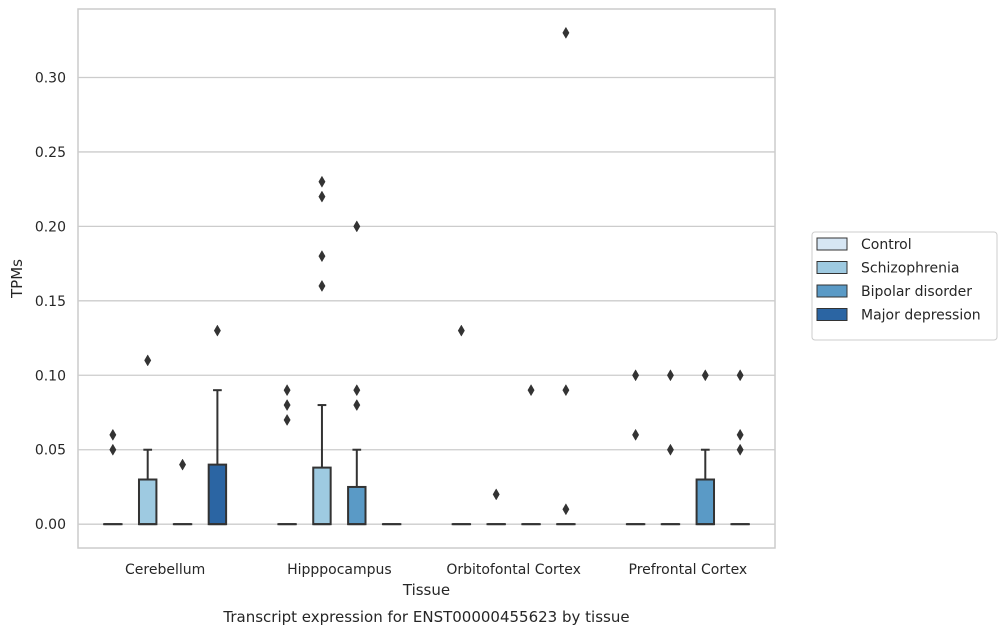 This screenshot has width=1007, height=634. What do you see at coordinates (916, 292) in the screenshot?
I see `legend-label: Bipolar disorder` at bounding box center [916, 292].